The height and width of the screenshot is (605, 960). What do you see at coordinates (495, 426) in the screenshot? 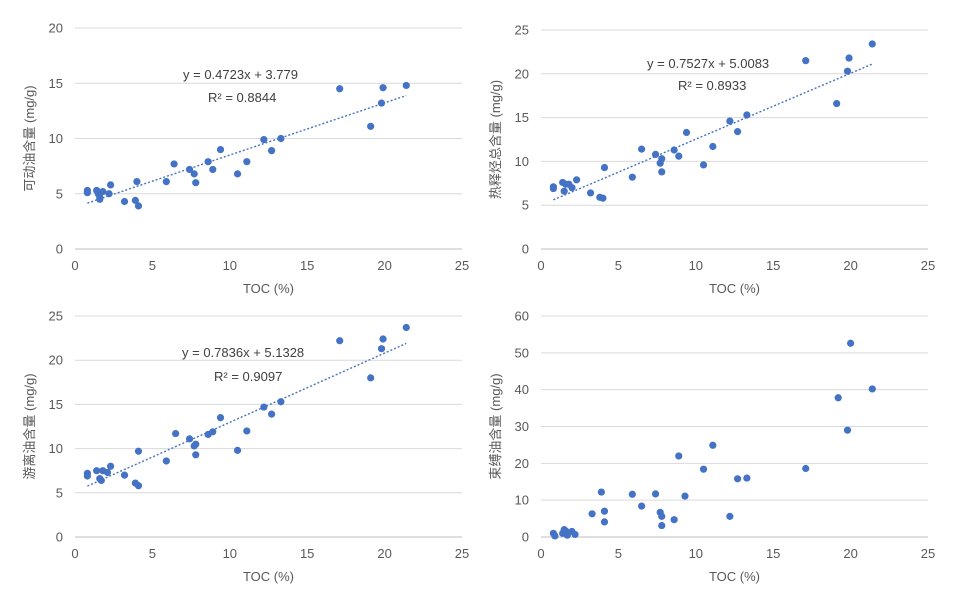
I see `y-axis-title: 束缚油含量 (mg/g)` at bounding box center [495, 426].